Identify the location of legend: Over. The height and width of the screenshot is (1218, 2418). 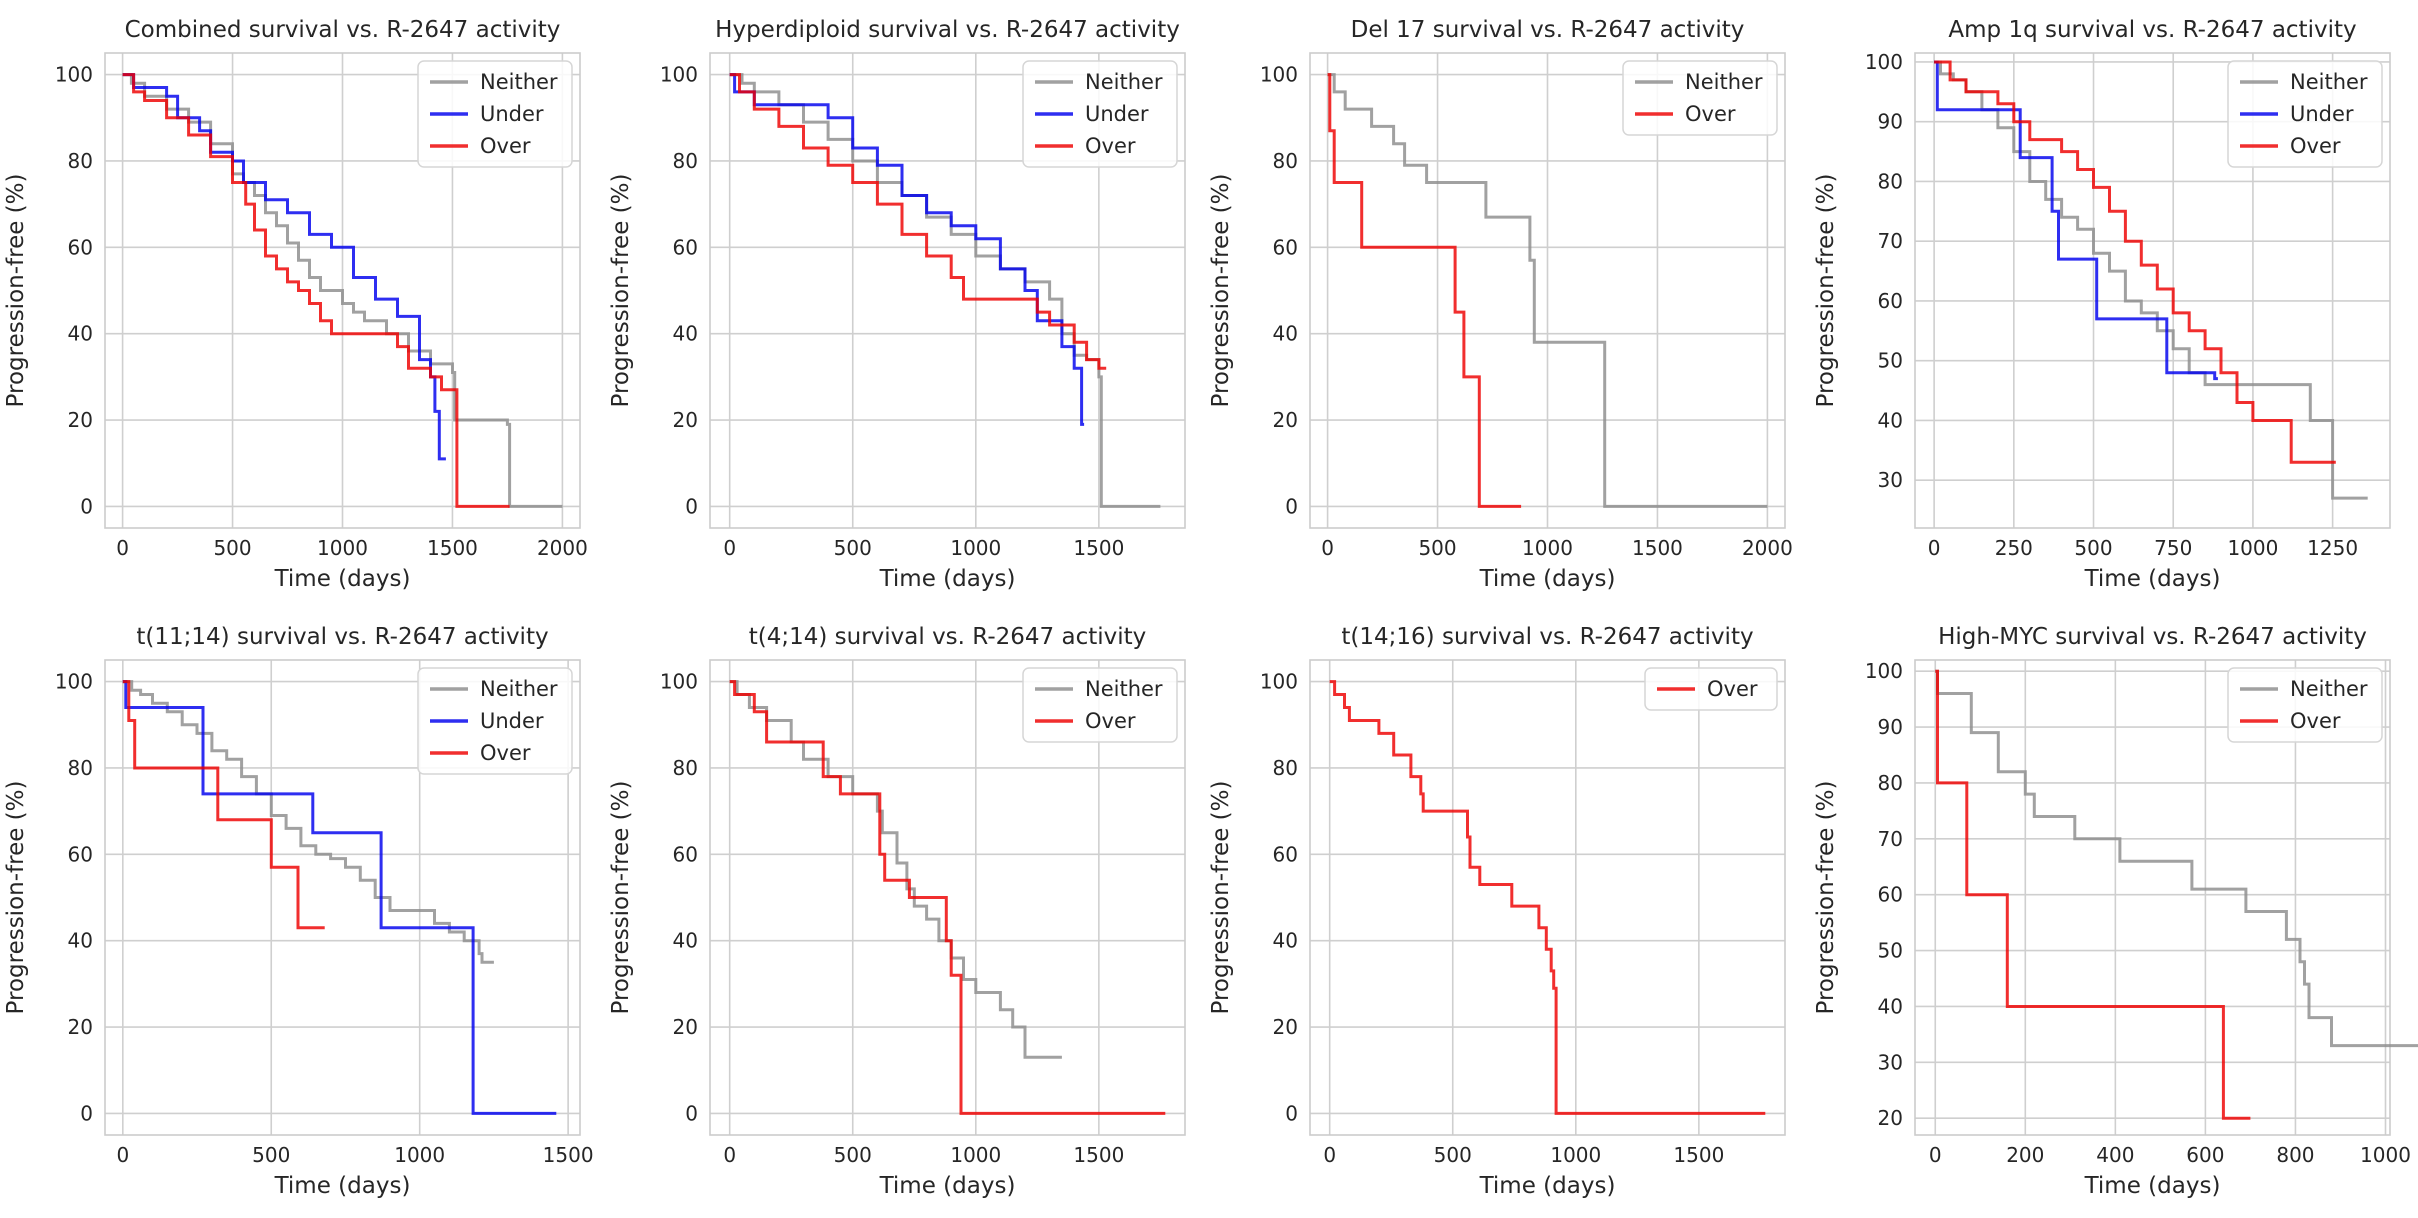
(1711, 689).